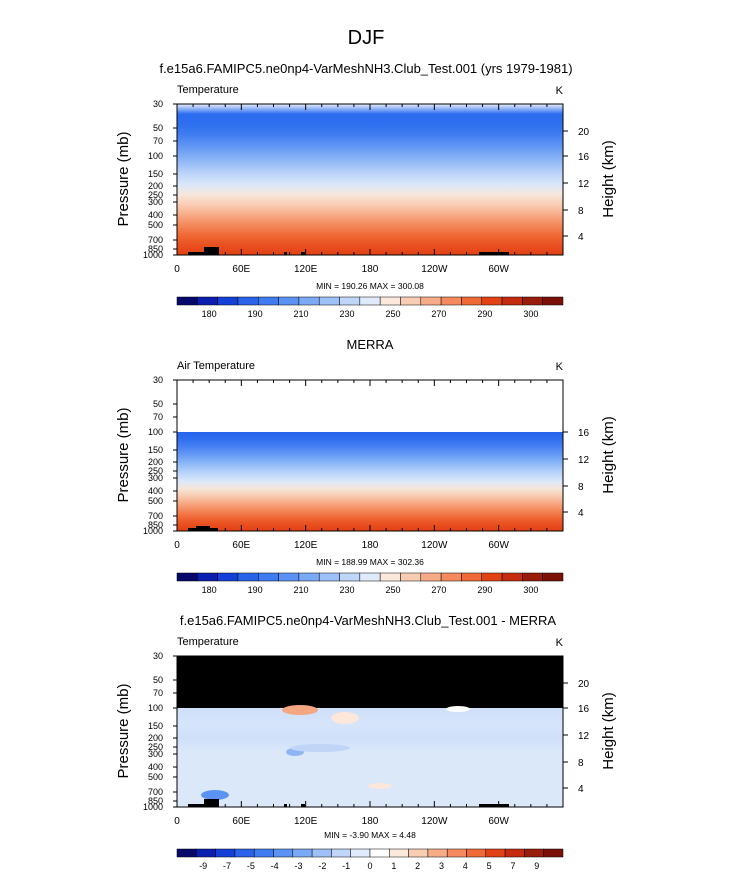 The image size is (733, 872). What do you see at coordinates (275, 866) in the screenshot?
I see `colorbar-label: -4` at bounding box center [275, 866].